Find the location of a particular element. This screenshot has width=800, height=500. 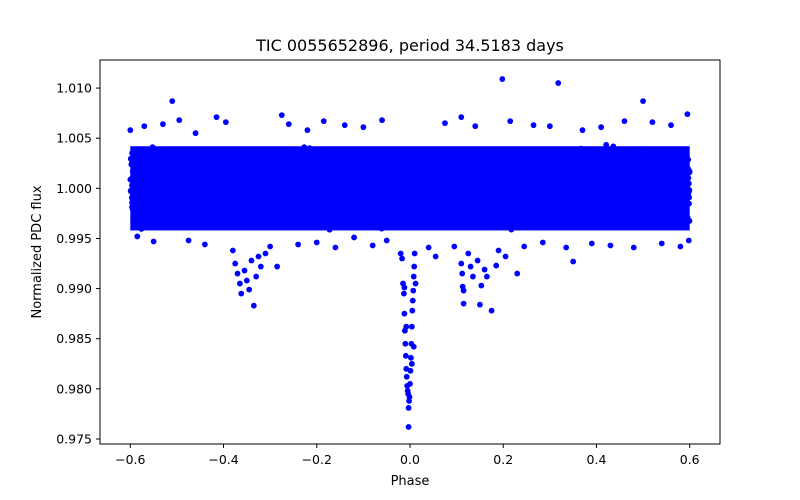

x-axis-label: Phase is located at coordinates (410, 481).